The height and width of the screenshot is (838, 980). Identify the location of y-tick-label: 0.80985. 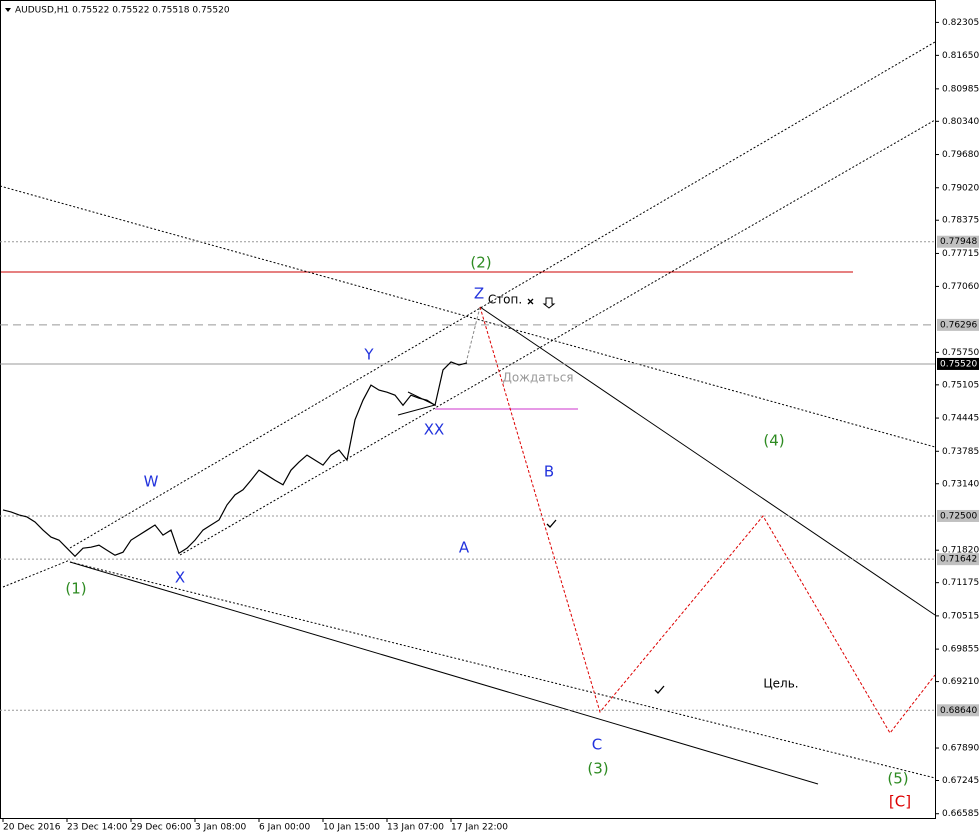
(960, 89).